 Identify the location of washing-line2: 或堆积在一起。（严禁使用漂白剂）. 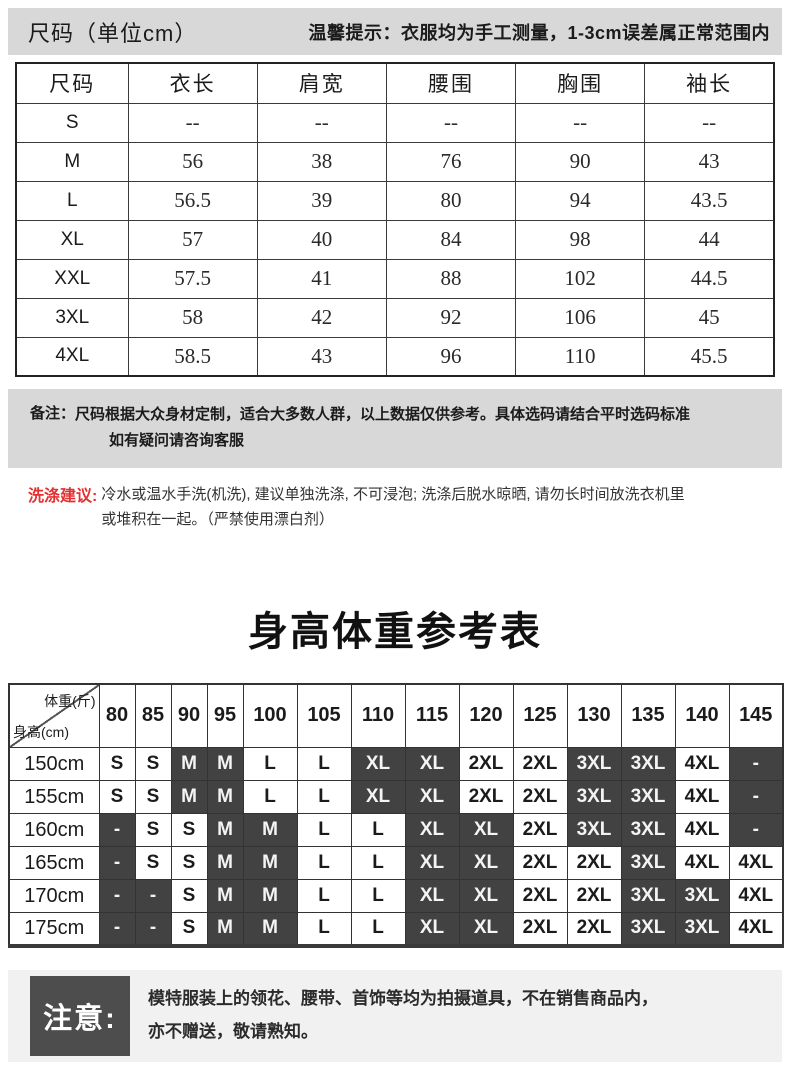
(217, 519).